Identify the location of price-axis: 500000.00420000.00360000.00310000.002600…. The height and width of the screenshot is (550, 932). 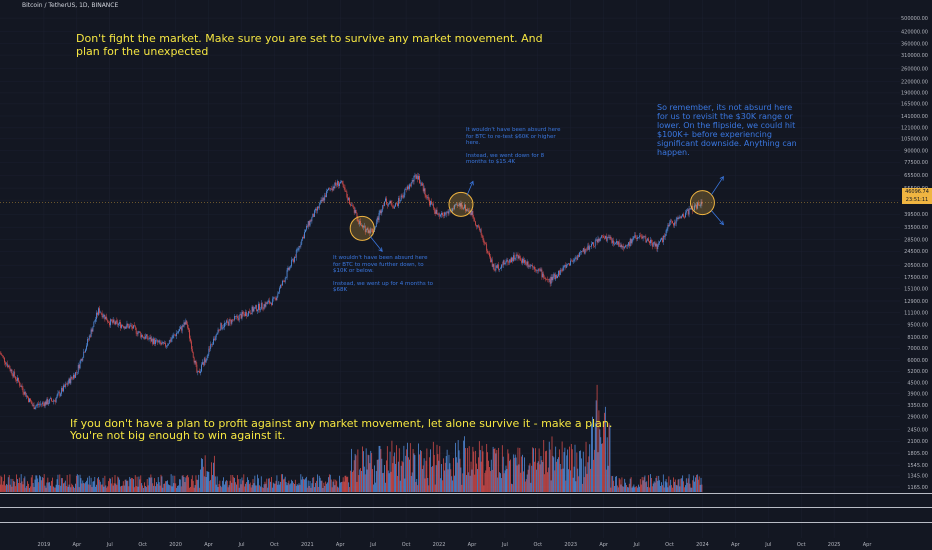
(914, 253).